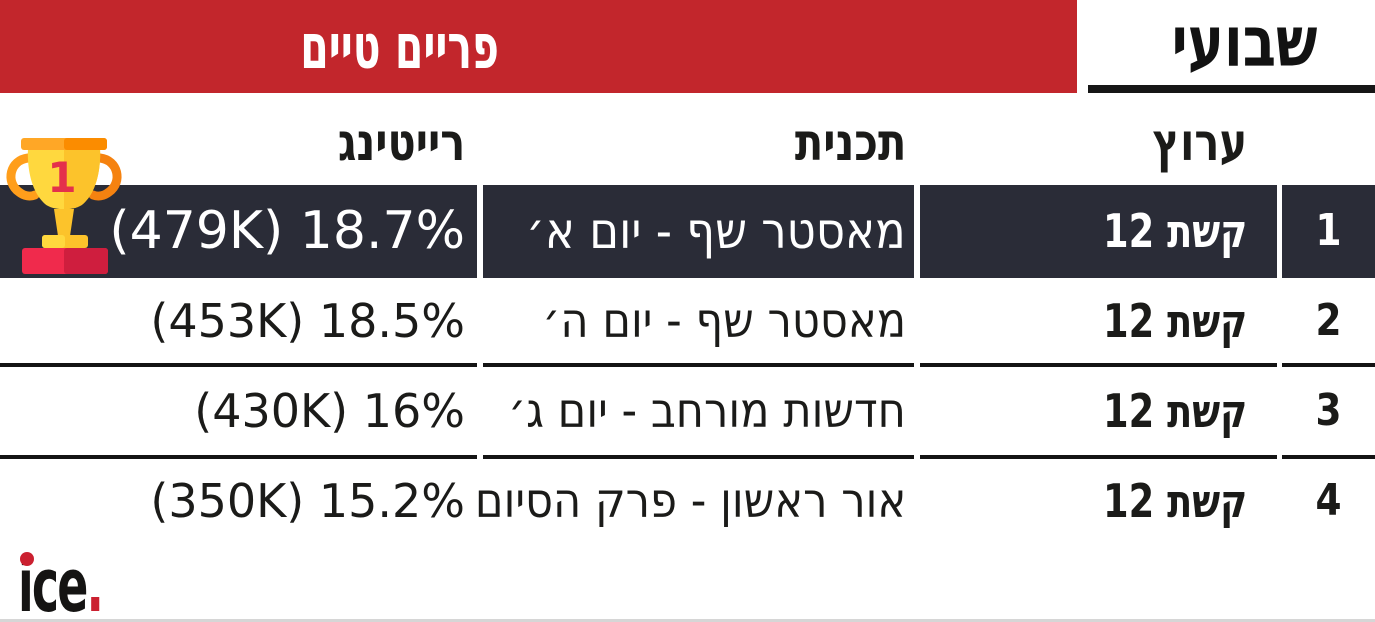  What do you see at coordinates (690, 501) in the screenshot?
I see `table-row-4-program: אור ראשון - פרק הסיום` at bounding box center [690, 501].